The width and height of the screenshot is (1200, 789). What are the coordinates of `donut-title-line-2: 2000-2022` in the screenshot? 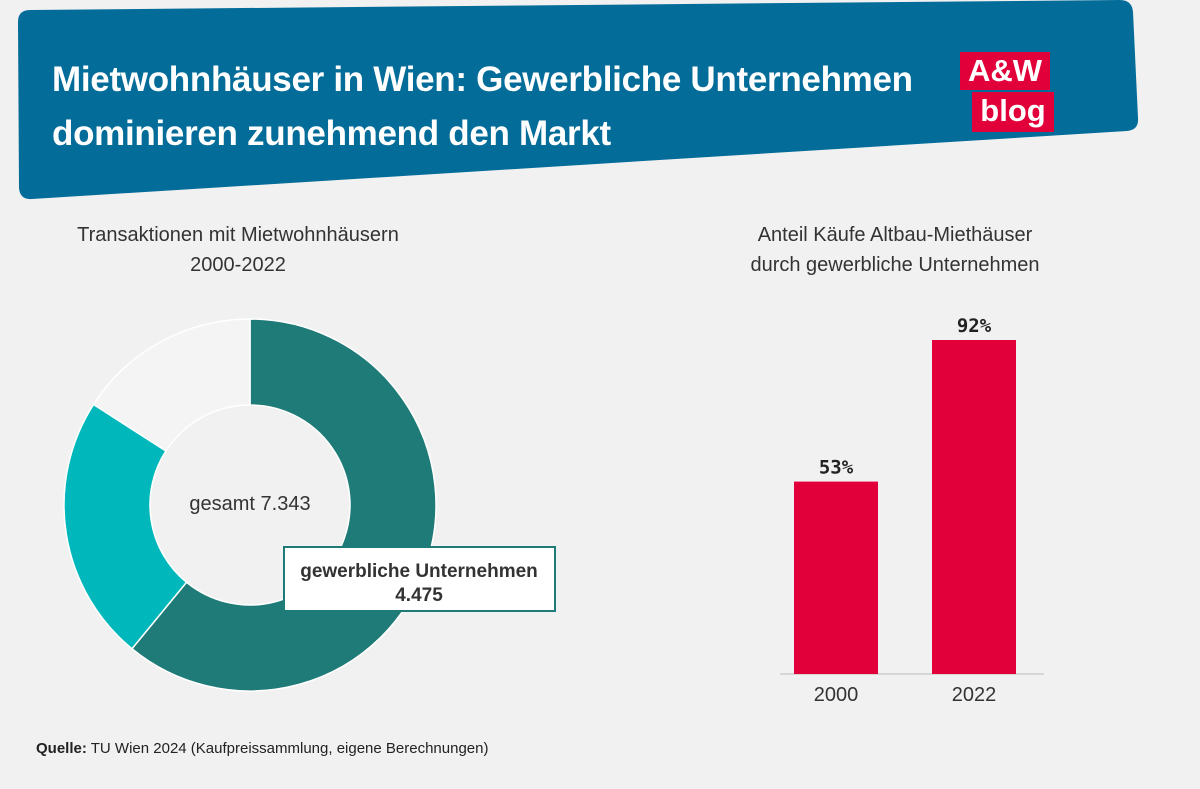 It's located at (238, 265).